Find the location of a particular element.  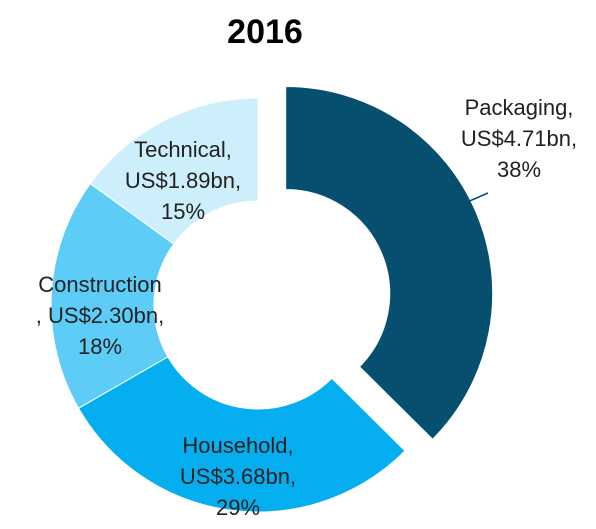

slice-label: , US$2.30bn, is located at coordinates (100, 315).